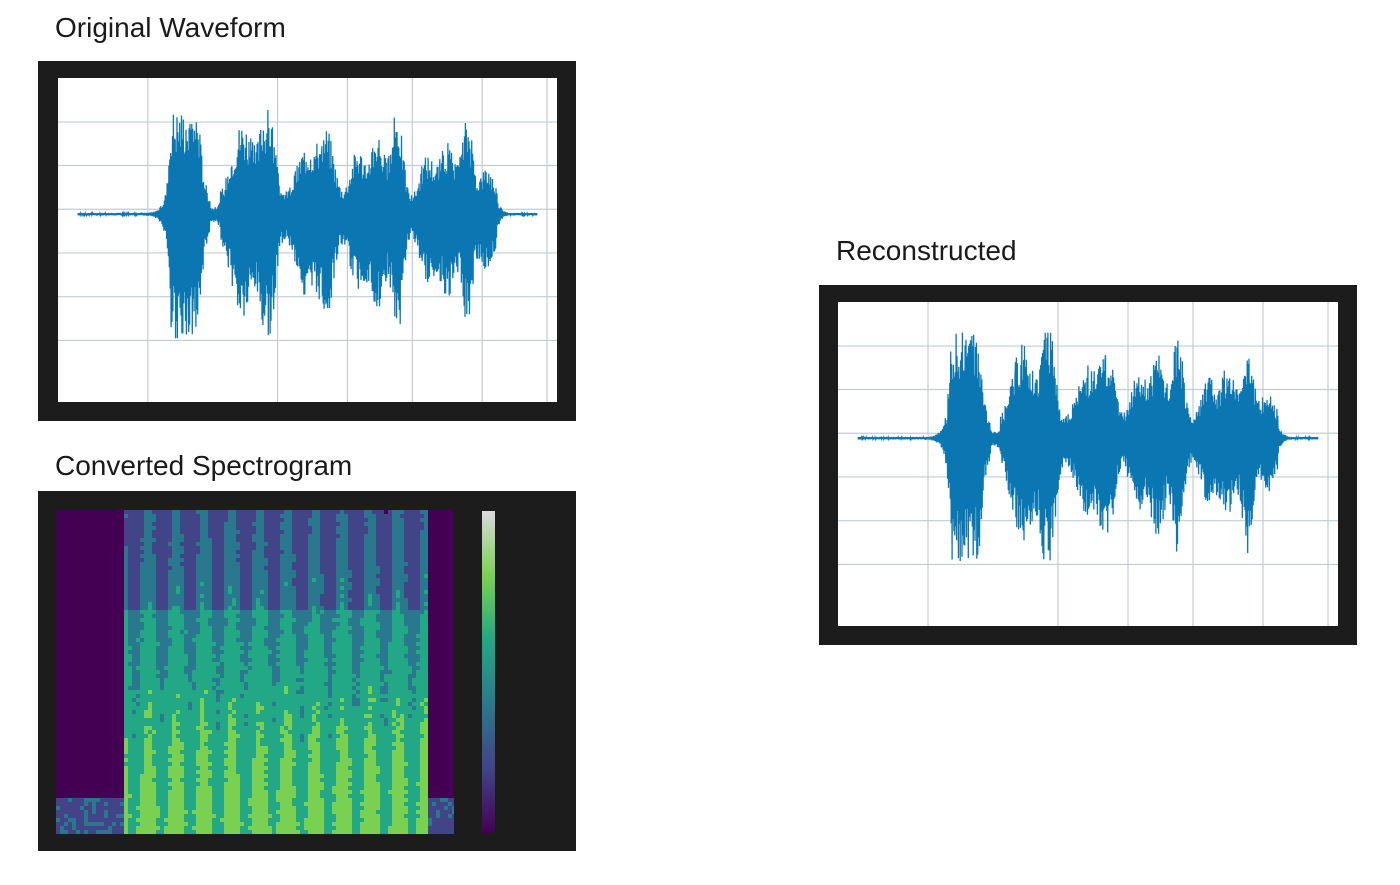  I want to click on original-waveform-svg, so click(307, 240).